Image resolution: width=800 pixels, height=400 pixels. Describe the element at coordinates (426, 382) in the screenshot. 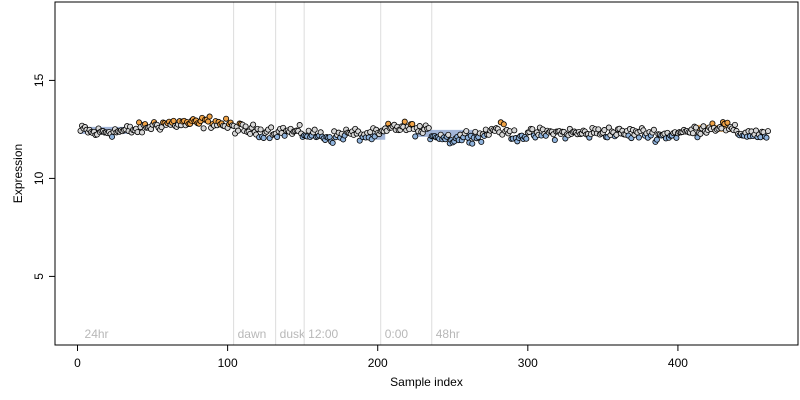

I see `x-axis-title: Sample index` at that location.